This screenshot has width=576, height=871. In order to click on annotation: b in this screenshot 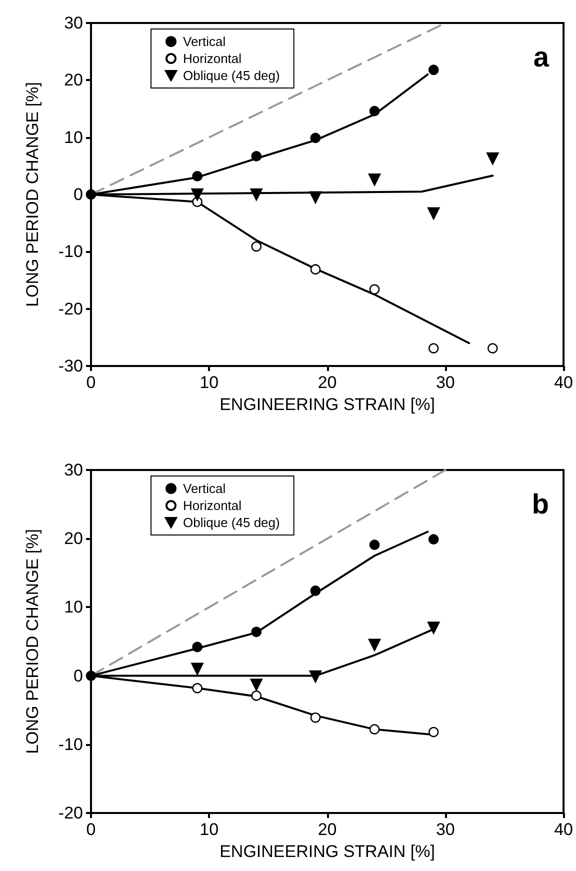, I will do `click(541, 504)`.